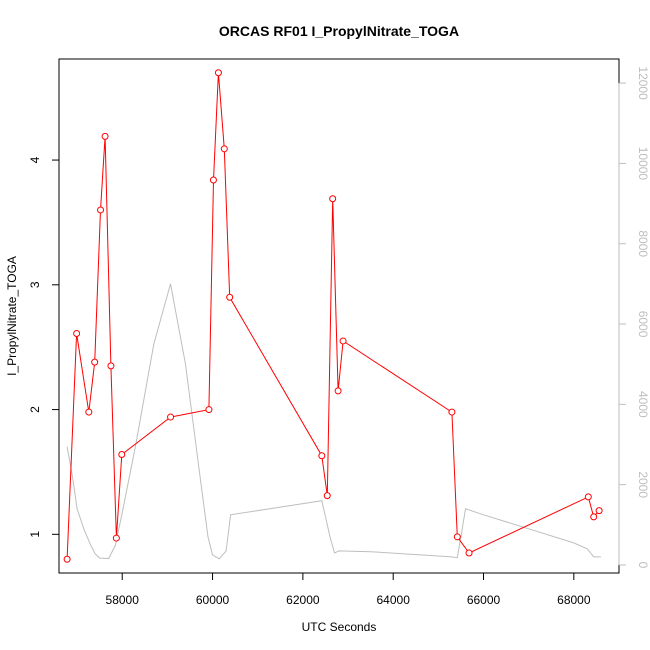  I want to click on y-axis-label: I_PropylNitrate_TOGA, so click(12, 316).